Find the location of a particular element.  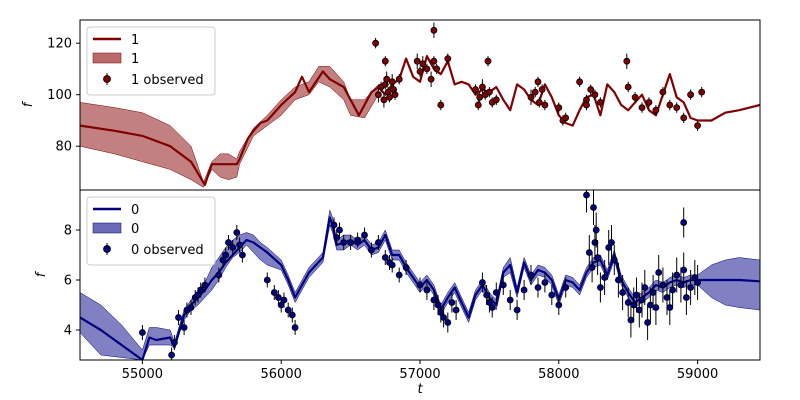

top-legend: 1 1 1 observed is located at coordinates (151, 61).